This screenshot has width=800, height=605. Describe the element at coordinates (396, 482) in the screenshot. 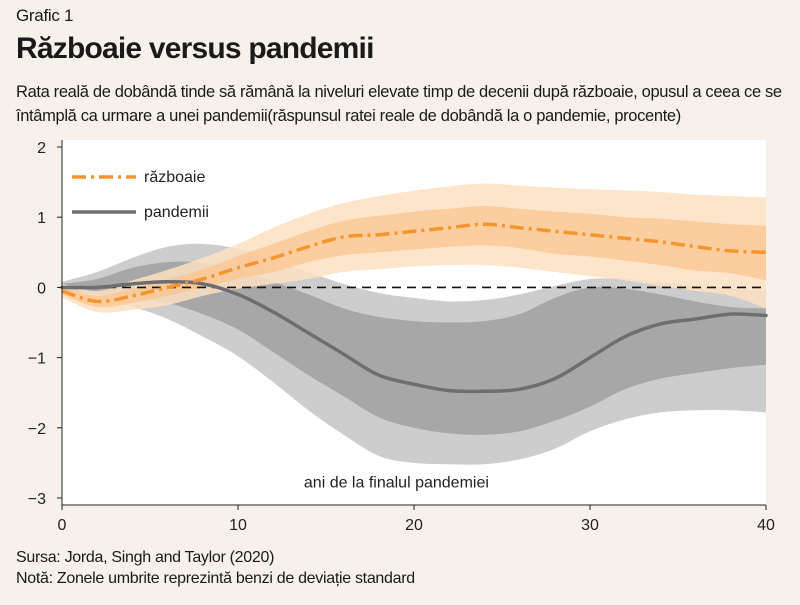

I see `x-axis-label: ani de la finalul pandemiei` at that location.